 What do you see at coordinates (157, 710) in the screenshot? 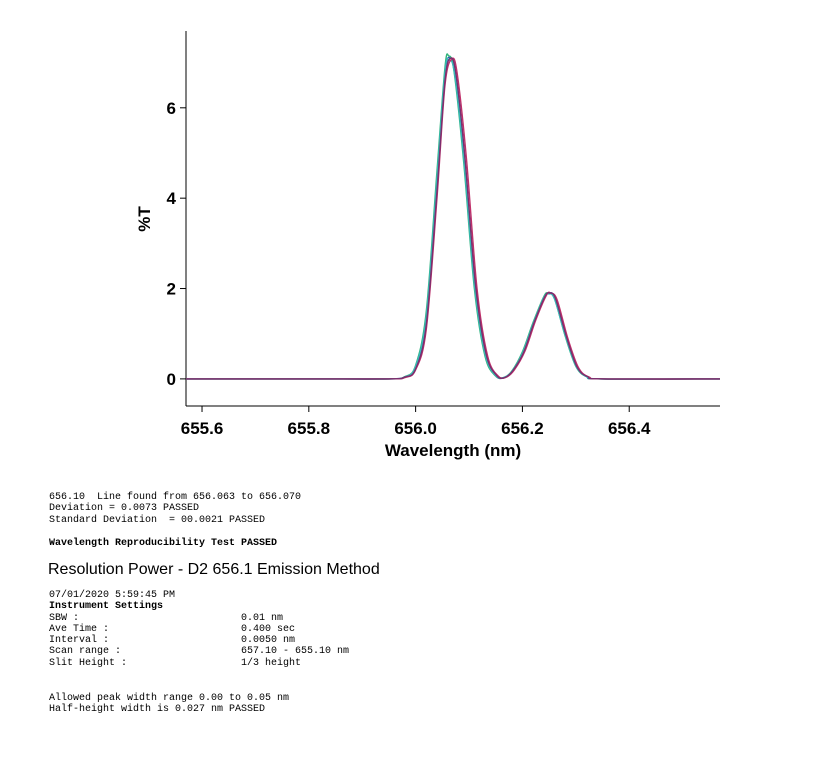
I see `half-height-text: Half-height width is 0.027 nm PASSED` at bounding box center [157, 710].